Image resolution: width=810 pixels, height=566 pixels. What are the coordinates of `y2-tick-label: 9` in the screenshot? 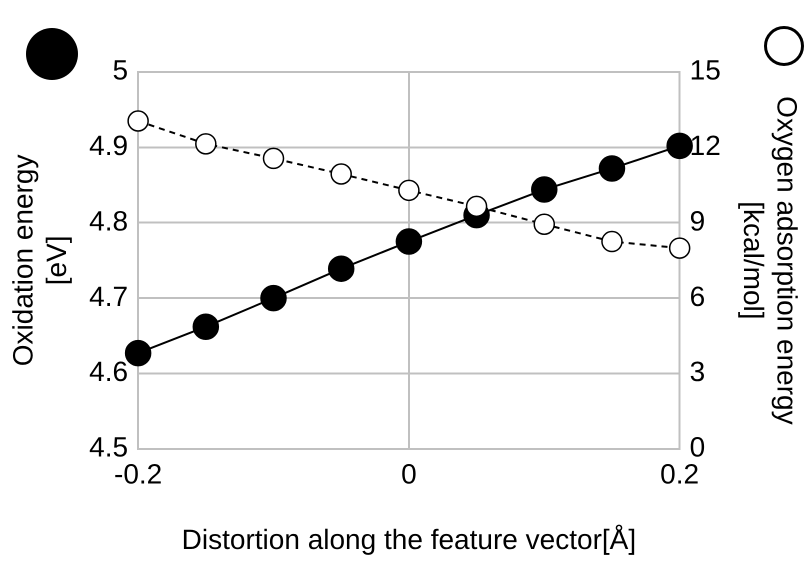 It's located at (698, 220).